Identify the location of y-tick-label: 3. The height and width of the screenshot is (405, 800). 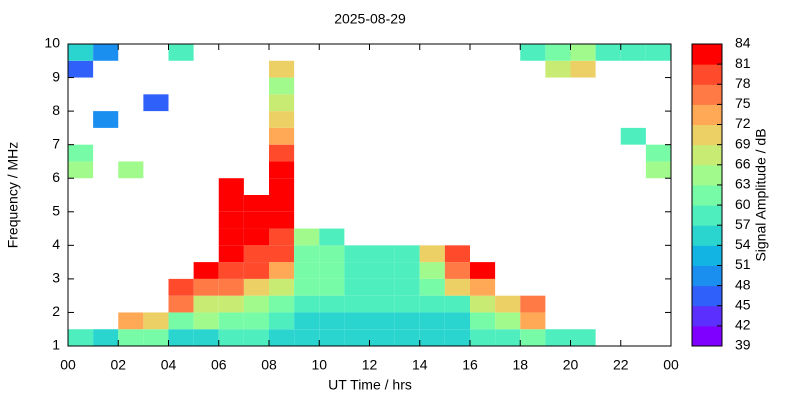
(56, 278).